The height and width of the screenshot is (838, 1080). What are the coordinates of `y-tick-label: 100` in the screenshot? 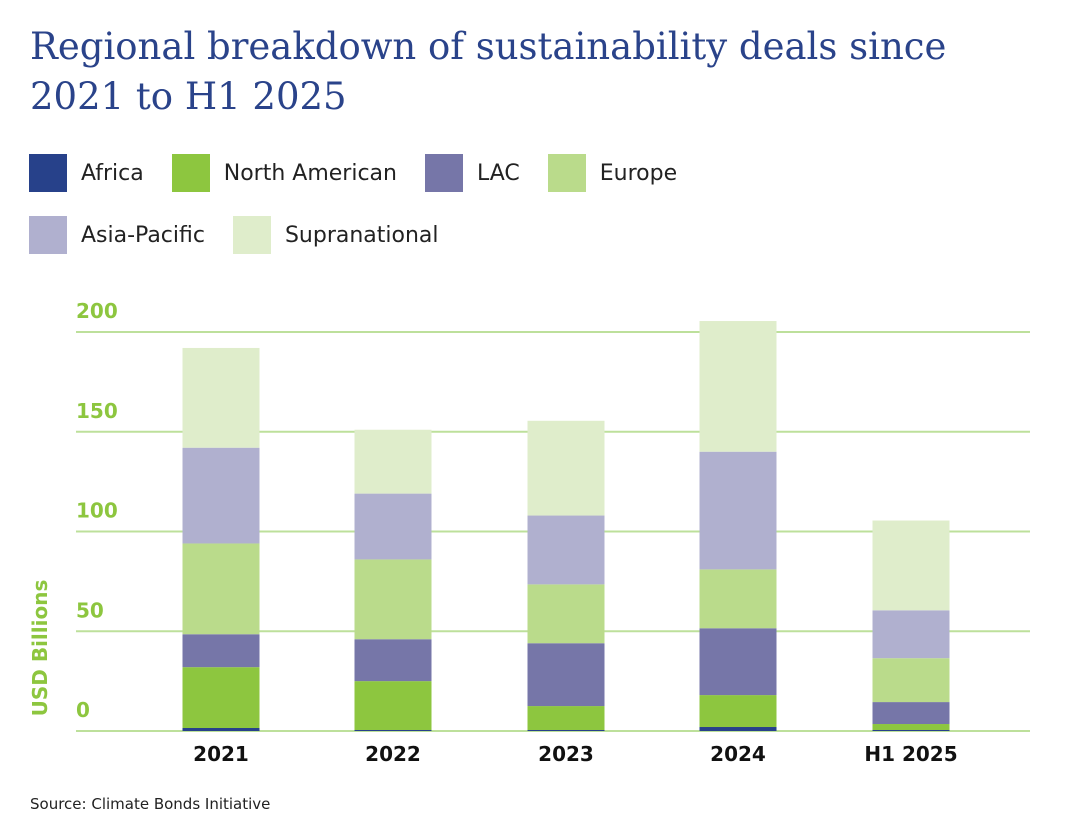 It's located at (97, 511).